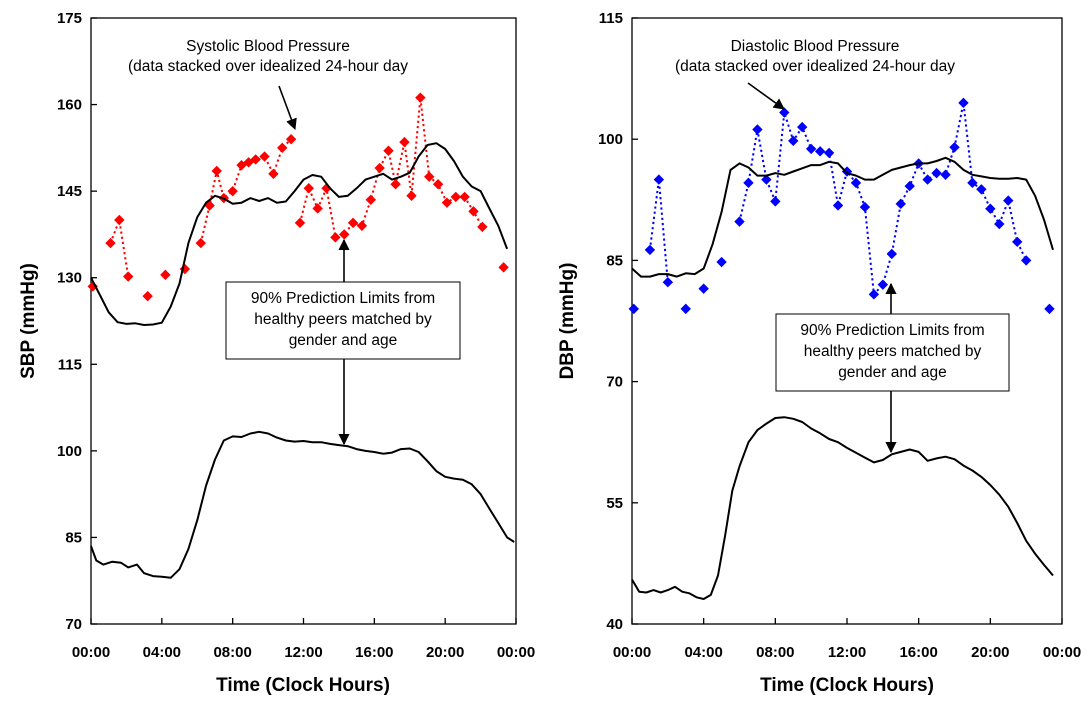  What do you see at coordinates (374, 652) in the screenshot?
I see `x-tick-label: 16:00` at bounding box center [374, 652].